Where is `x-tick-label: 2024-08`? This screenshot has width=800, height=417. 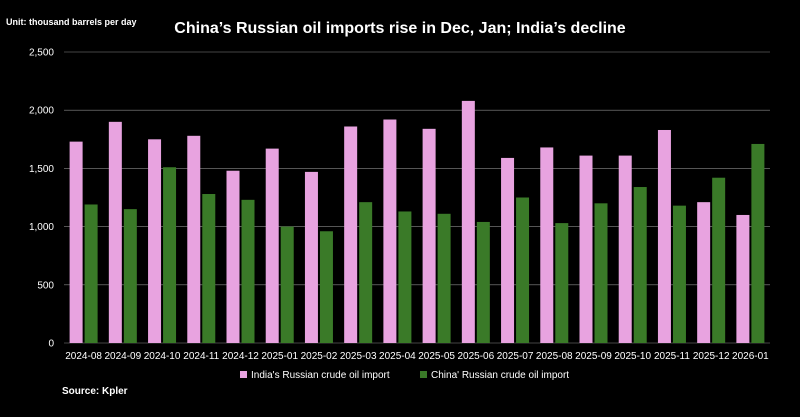 x-tick-label: 2024-08 is located at coordinates (83, 356).